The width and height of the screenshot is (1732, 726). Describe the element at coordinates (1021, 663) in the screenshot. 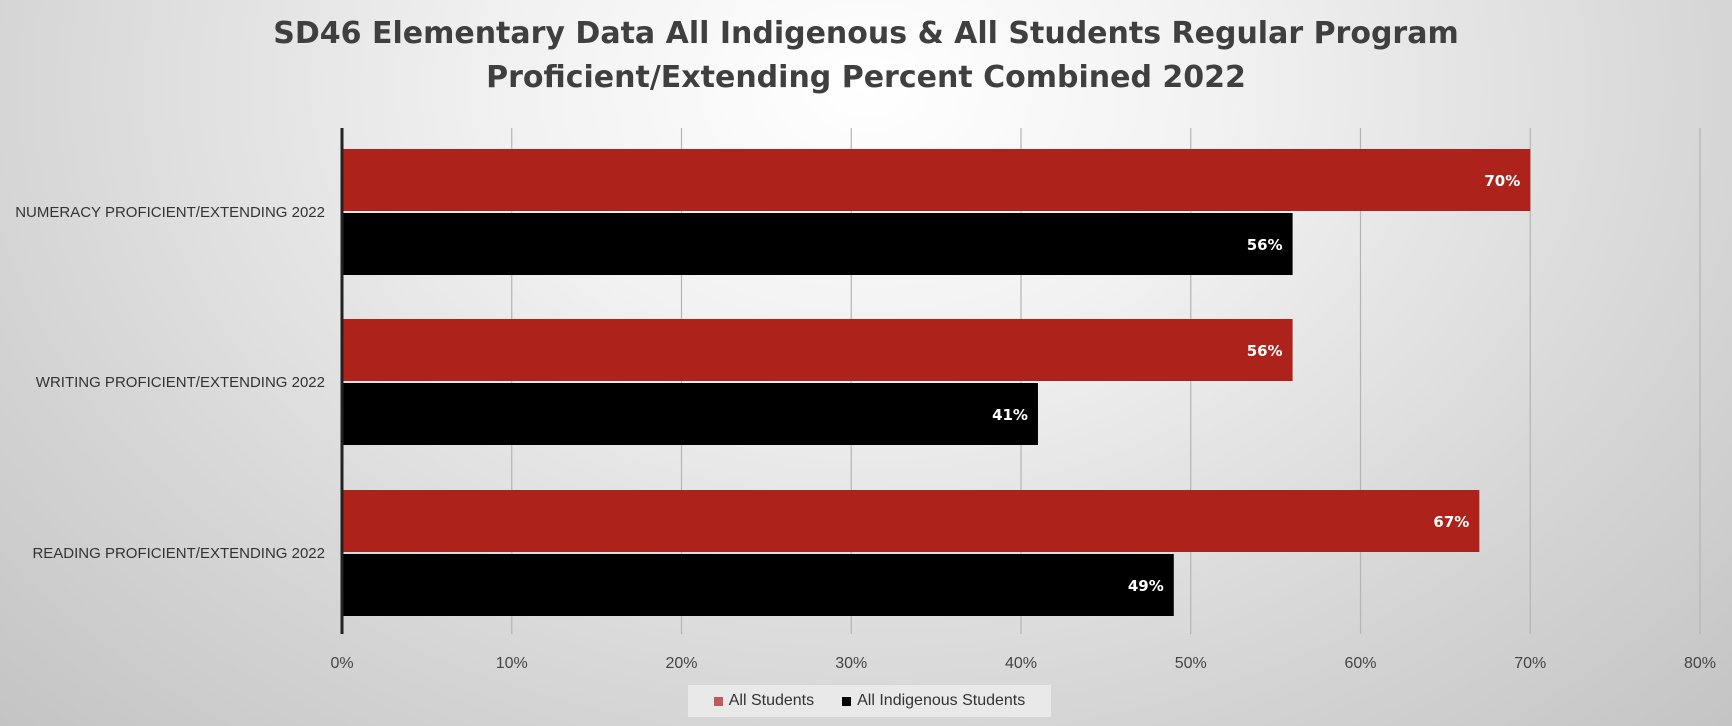

I see `x-tick-label-40: 40%` at that location.